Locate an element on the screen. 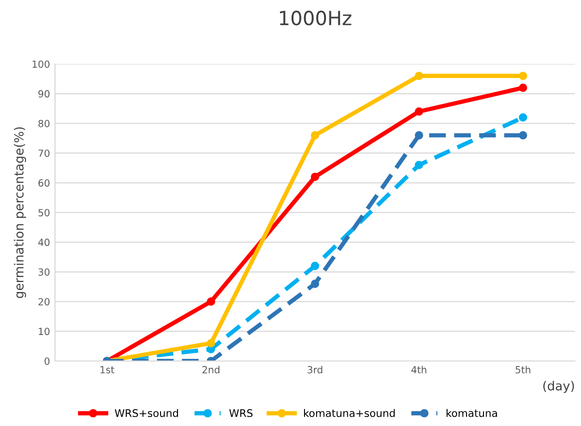 Image resolution: width=581 pixels, height=426 pixels. y-tick-label: 40 is located at coordinates (44, 242).